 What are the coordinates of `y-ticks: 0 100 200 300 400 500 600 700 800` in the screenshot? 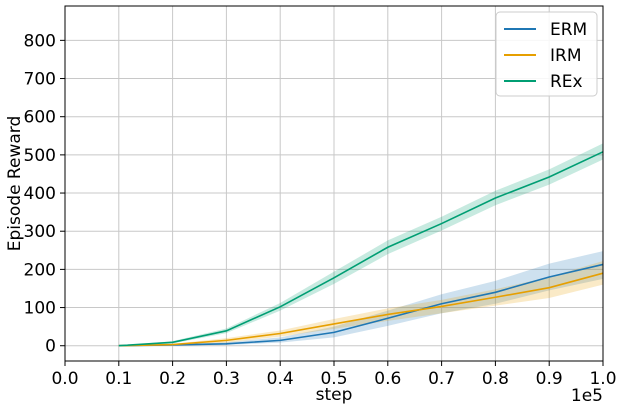 It's located at (44, 194).